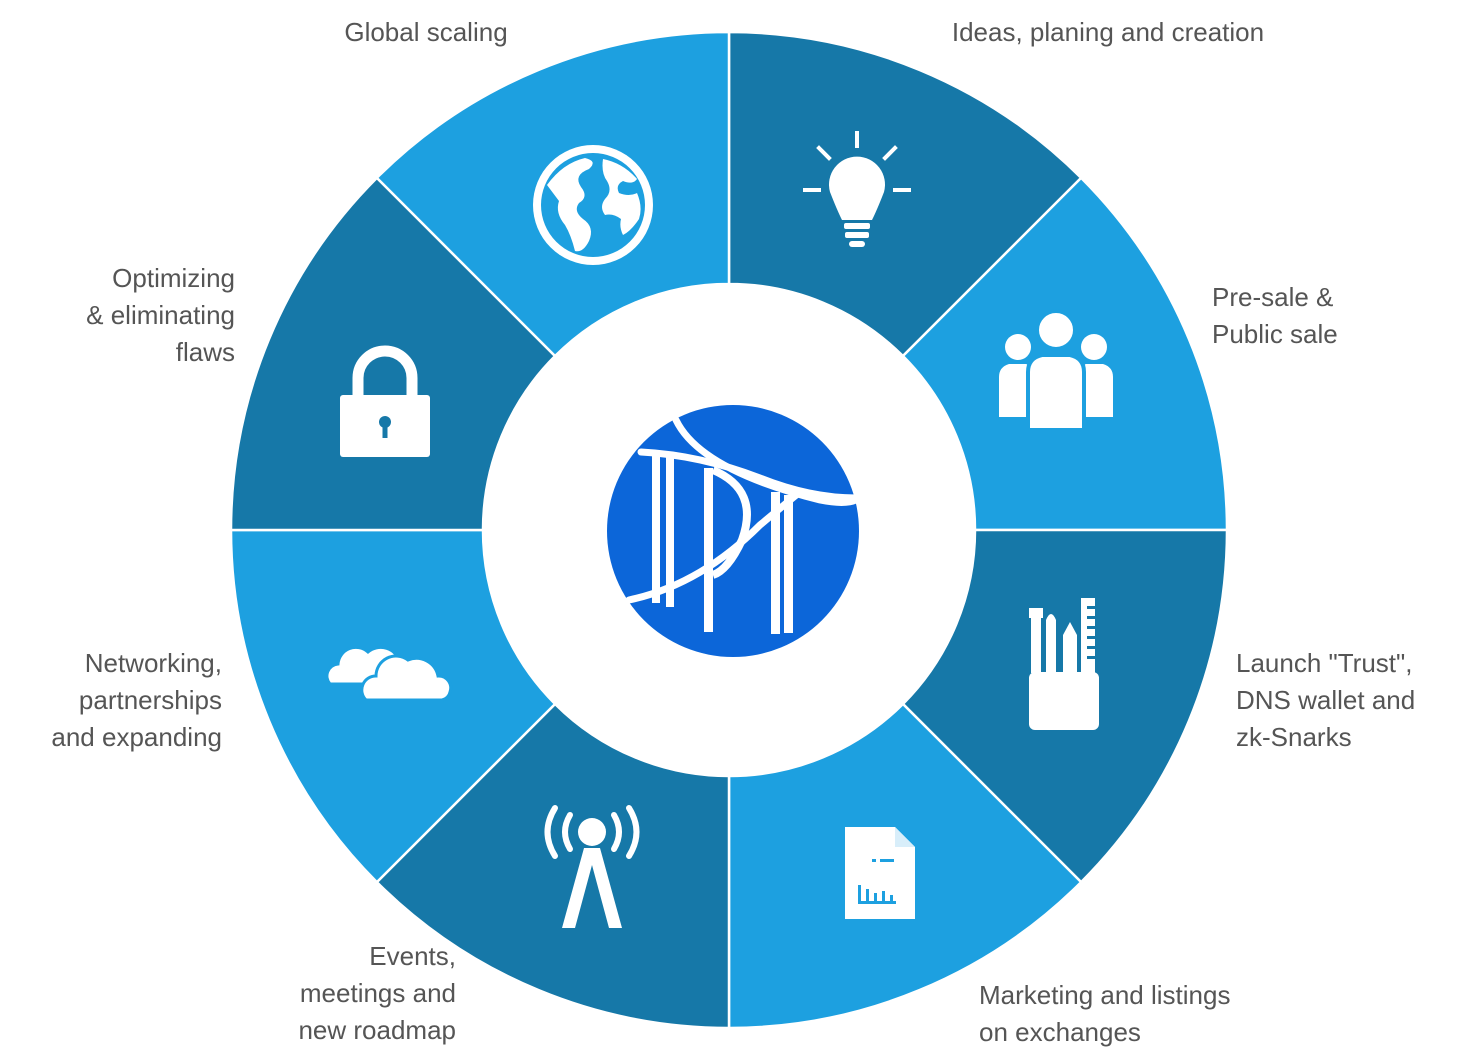 The height and width of the screenshot is (1063, 1467). Describe the element at coordinates (880, 873) in the screenshot. I see `document-chart-icon` at that location.